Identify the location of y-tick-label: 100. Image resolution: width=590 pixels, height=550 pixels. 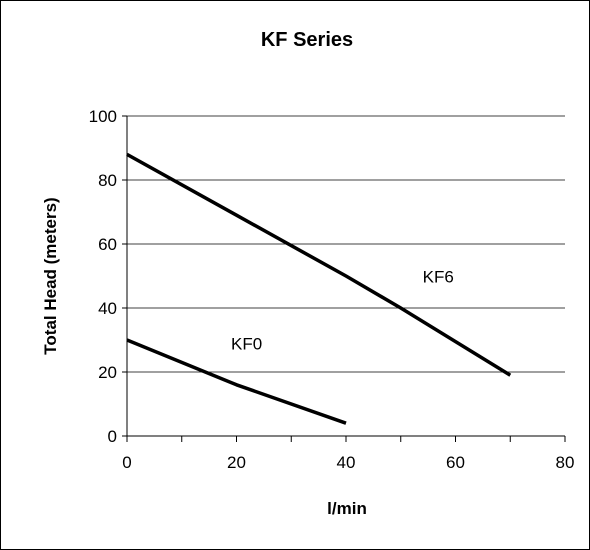
(103, 116).